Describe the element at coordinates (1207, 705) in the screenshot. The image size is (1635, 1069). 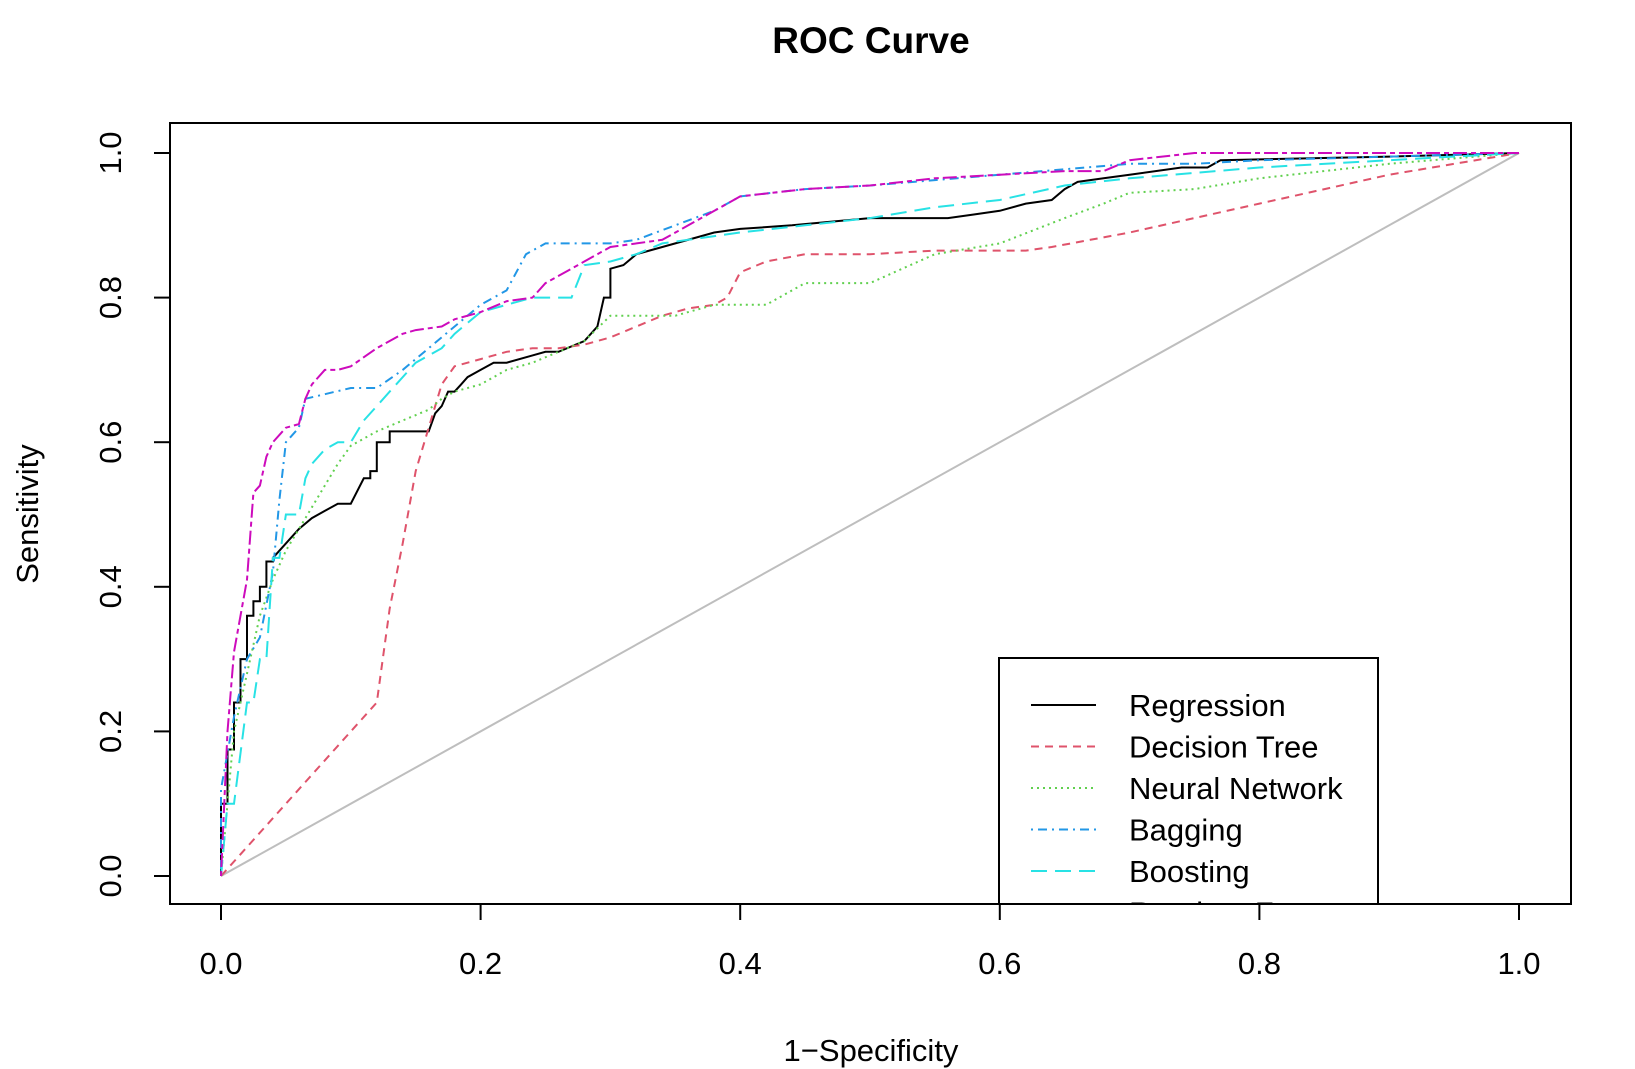
I see `legend-label: Regression` at that location.